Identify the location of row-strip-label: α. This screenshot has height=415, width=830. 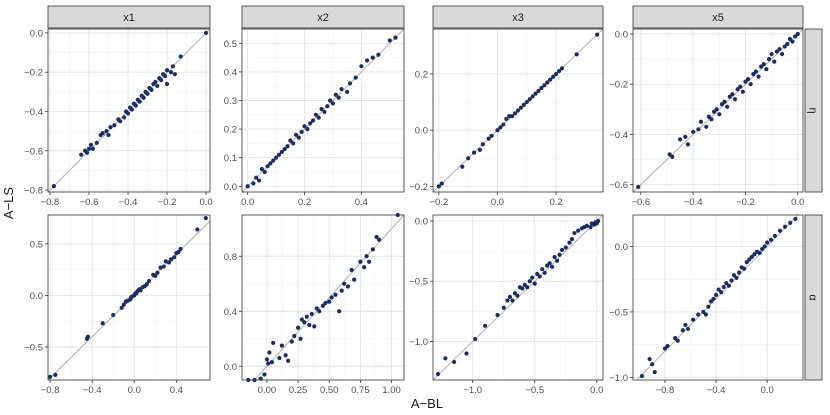
(813, 297).